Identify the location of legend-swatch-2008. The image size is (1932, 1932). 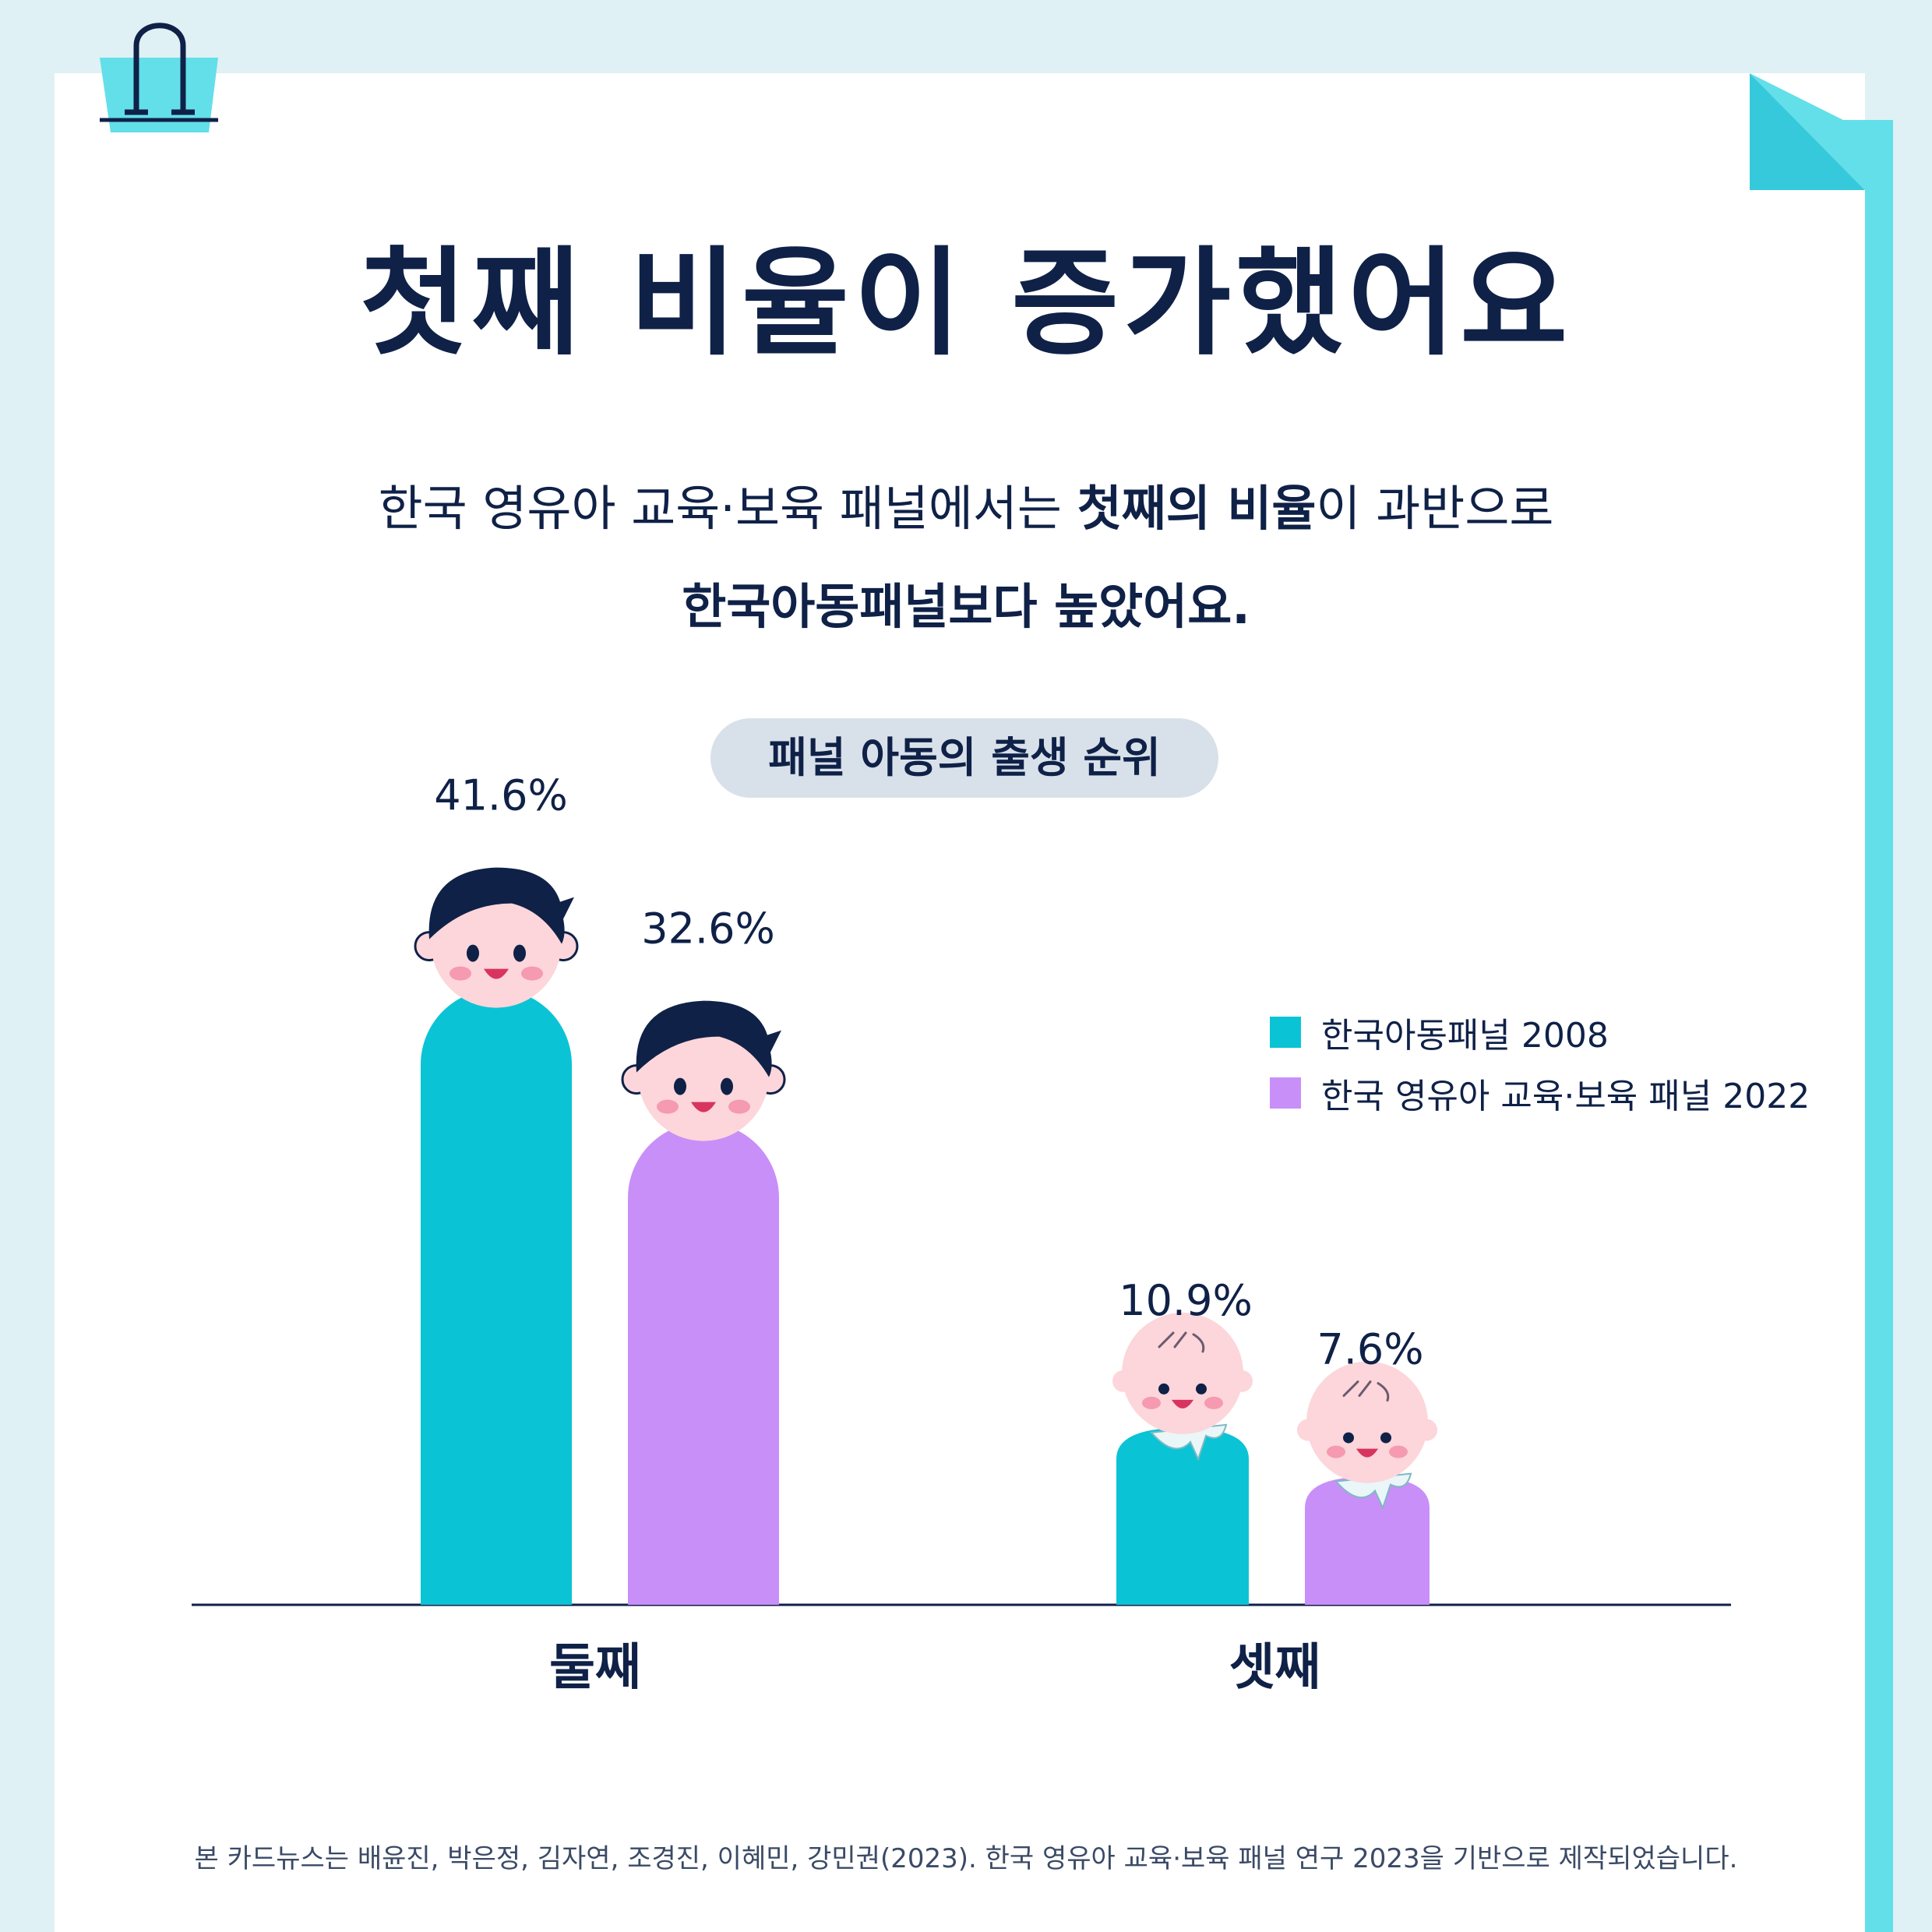
(1285, 1032).